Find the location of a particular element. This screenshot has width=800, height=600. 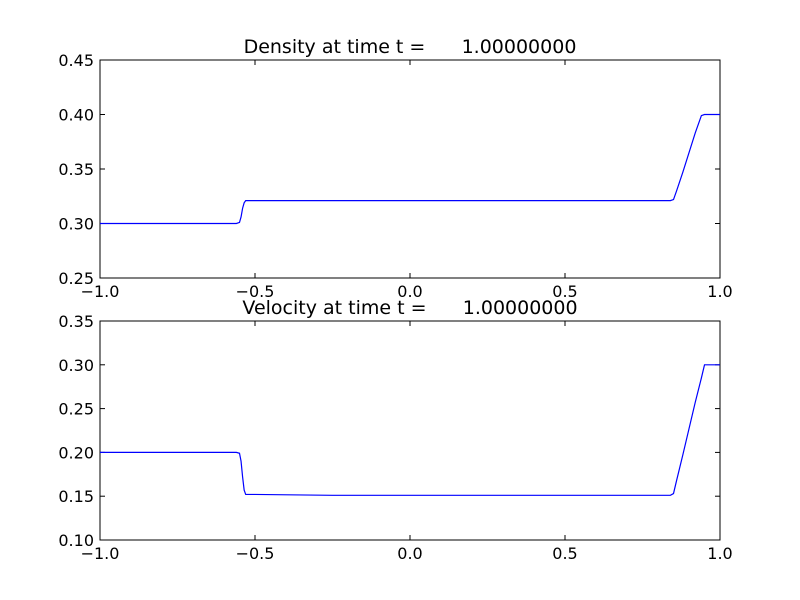

density-series-line is located at coordinates (410, 169).